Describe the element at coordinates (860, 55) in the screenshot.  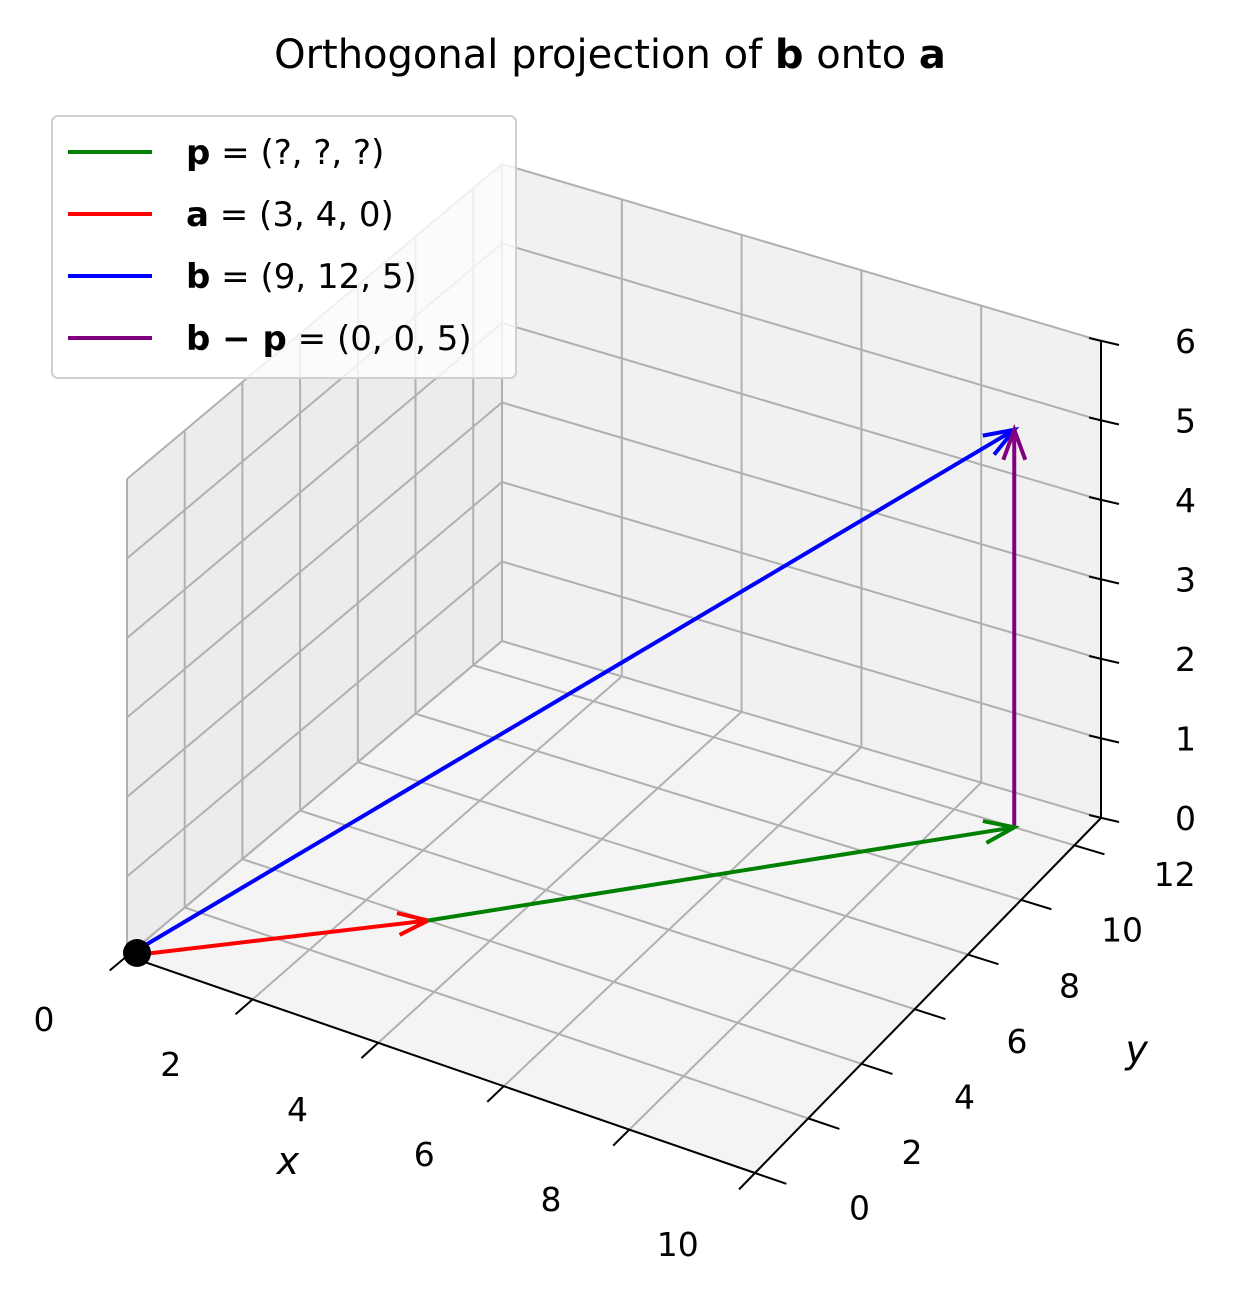
I see `title-middle: onto` at that location.